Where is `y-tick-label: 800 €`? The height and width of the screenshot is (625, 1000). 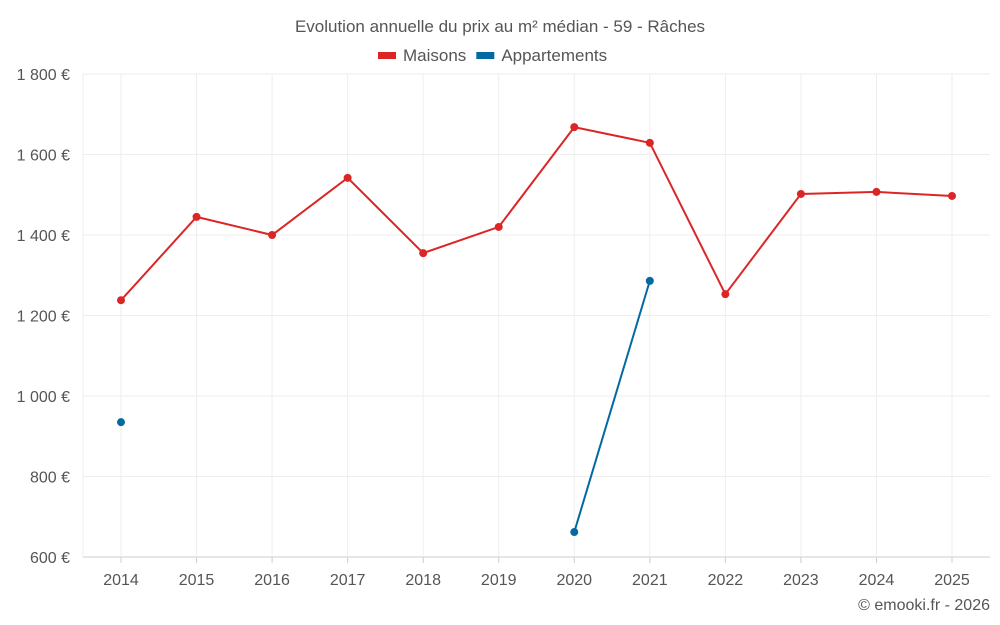
y-tick-label: 800 € is located at coordinates (50, 478).